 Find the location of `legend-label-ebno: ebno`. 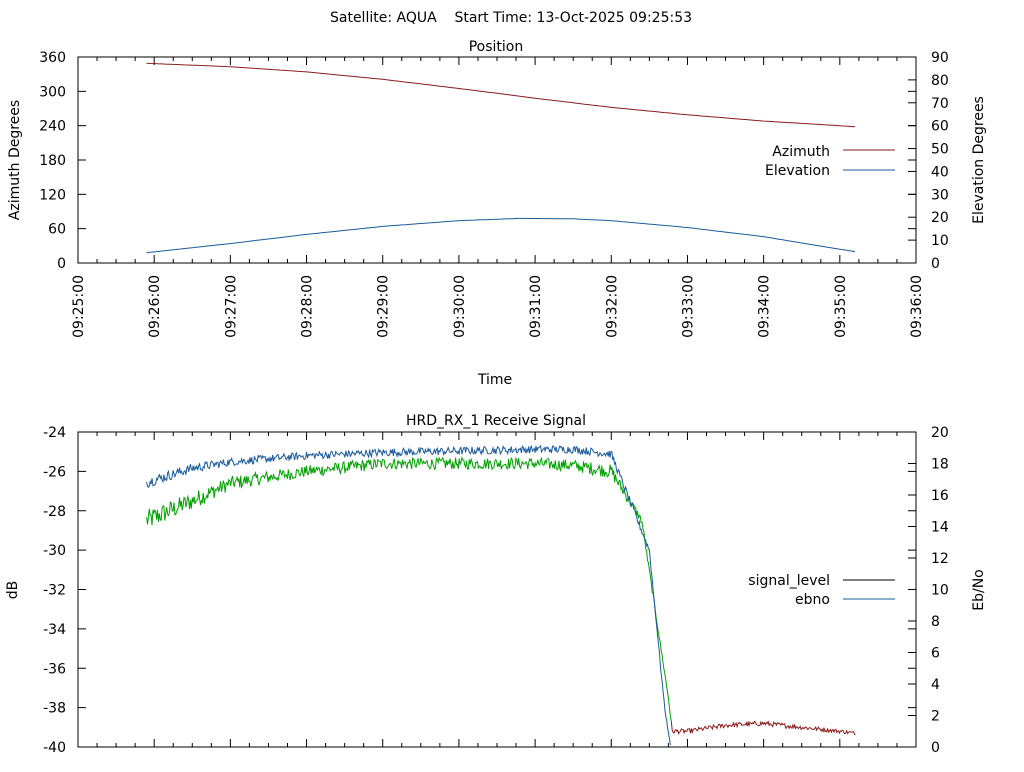

legend-label-ebno: ebno is located at coordinates (812, 600).